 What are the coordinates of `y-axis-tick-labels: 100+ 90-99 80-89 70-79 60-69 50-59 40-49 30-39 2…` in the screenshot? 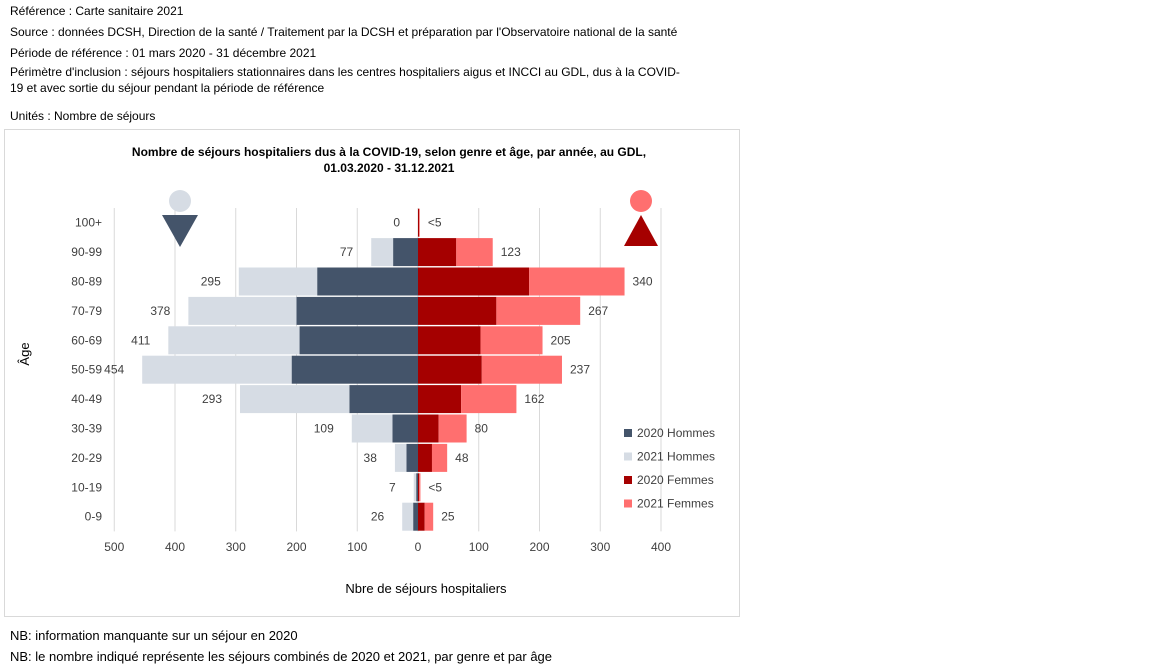 It's located at (86, 370).